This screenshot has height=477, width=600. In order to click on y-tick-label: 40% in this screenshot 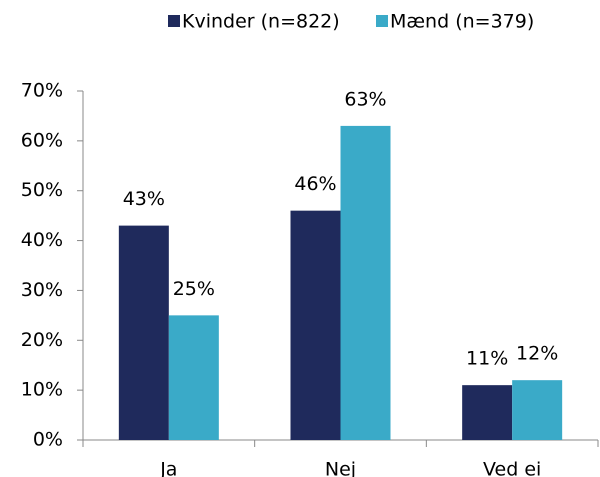, I will do `click(42, 240)`.